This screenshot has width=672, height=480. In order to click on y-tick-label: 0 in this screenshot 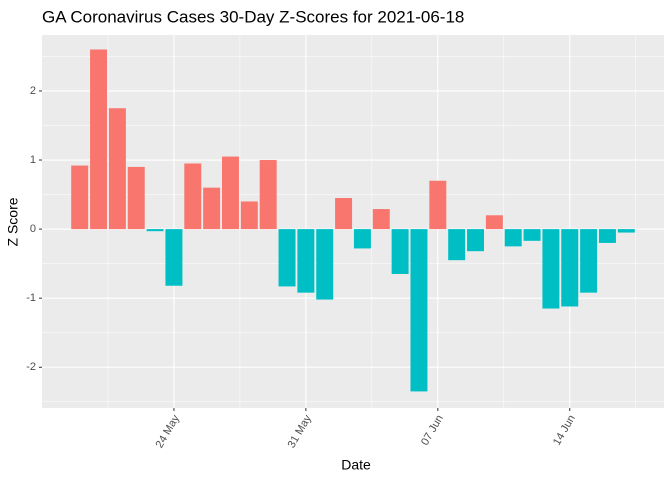, I will do `click(33, 229)`.